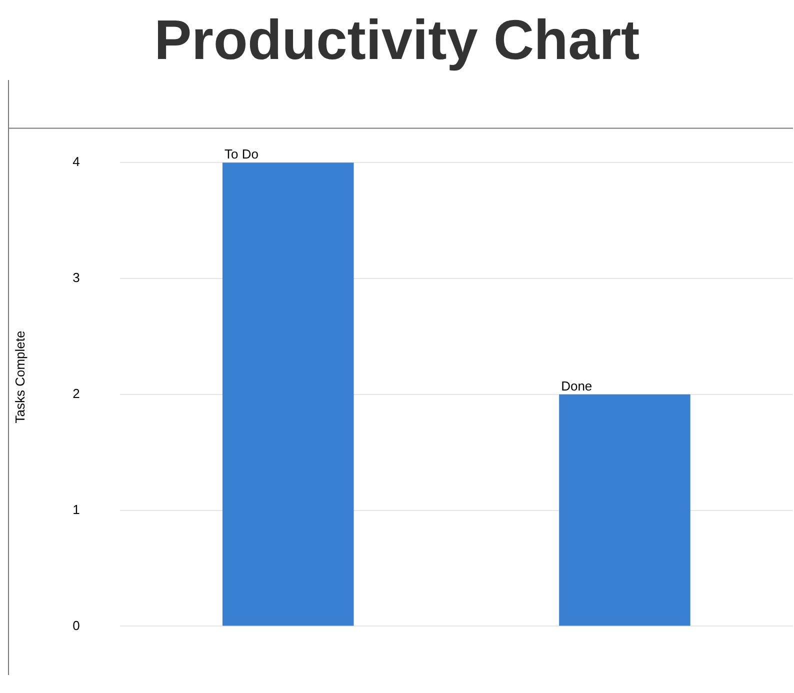 The width and height of the screenshot is (794, 693). What do you see at coordinates (76, 509) in the screenshot?
I see `y-tick-label: 1` at bounding box center [76, 509].